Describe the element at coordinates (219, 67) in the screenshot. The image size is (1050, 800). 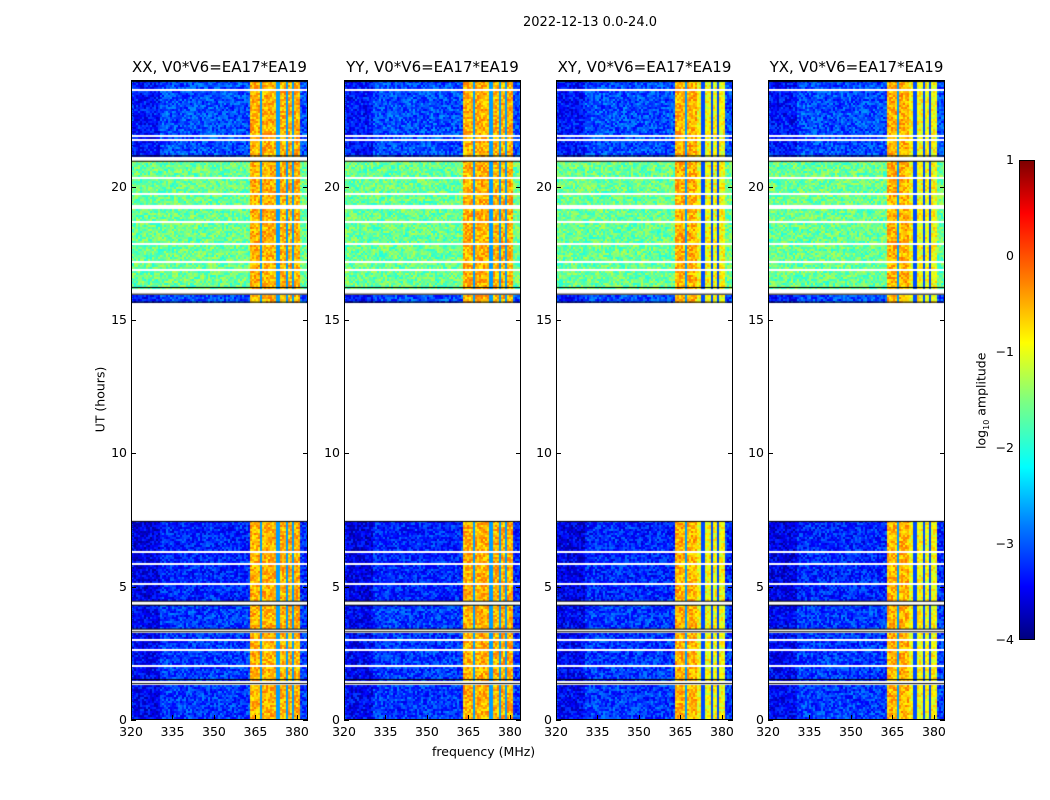
I see `panel-title: XX, V0*V6=EA17*EA19` at that location.